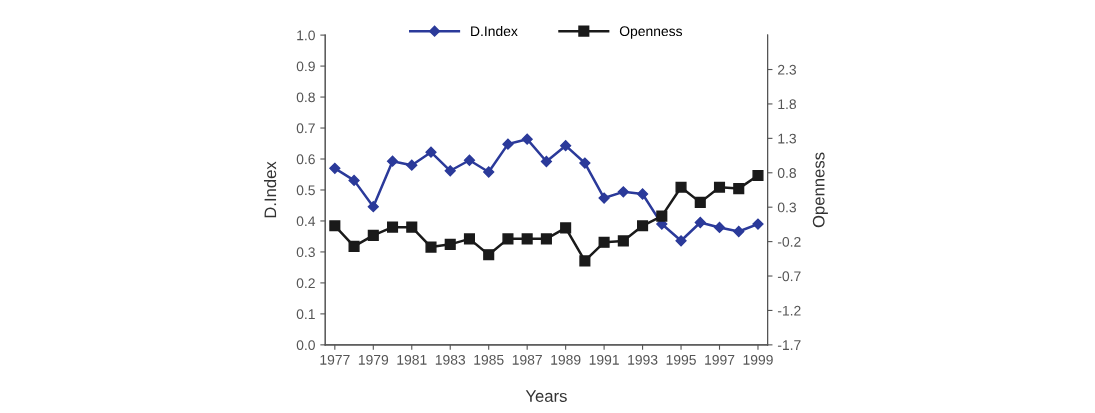  I want to click on x-tick-label: 1977, so click(335, 359).